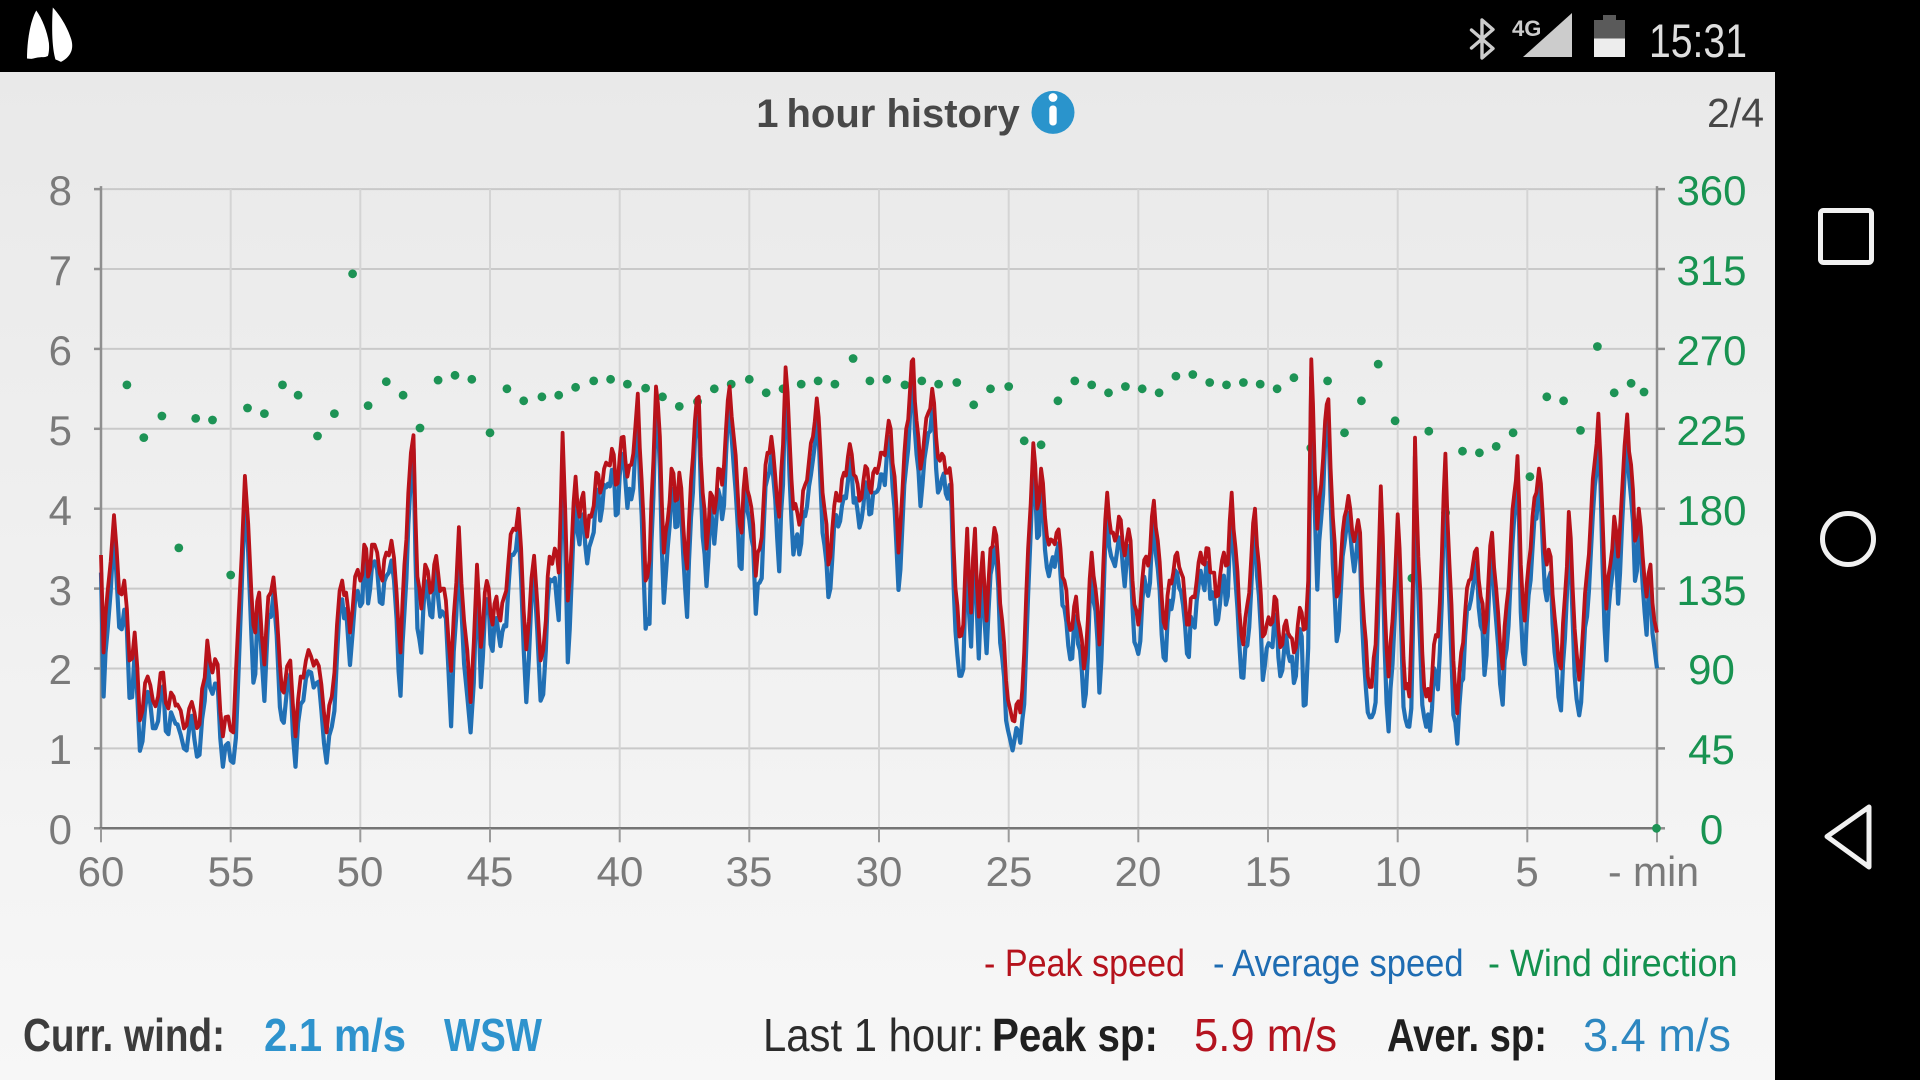 The width and height of the screenshot is (1920, 1080). What do you see at coordinates (620, 871) in the screenshot?
I see `svg-text: 40` at bounding box center [620, 871].